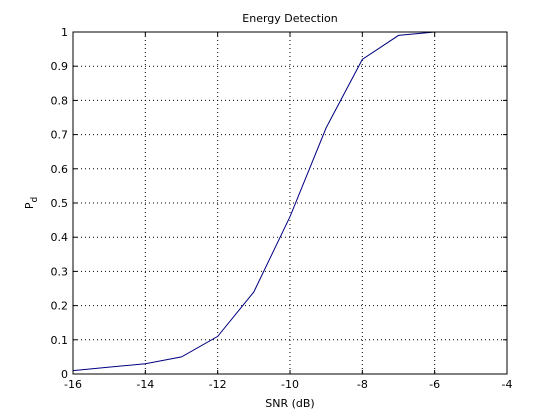 Image resolution: width=560 pixels, height=420 pixels. Describe the element at coordinates (289, 403) in the screenshot. I see `x-axis-title: SNR (dB)` at that location.